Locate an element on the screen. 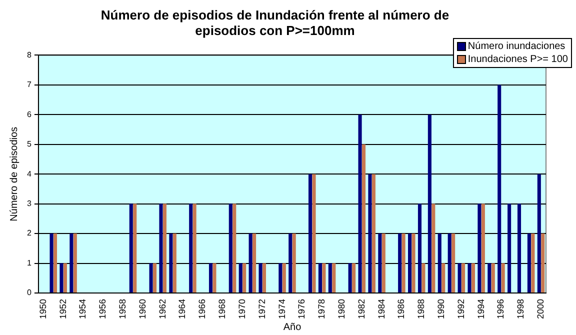 The width and height of the screenshot is (576, 335). x-tick-label: 1968 is located at coordinates (222, 309).